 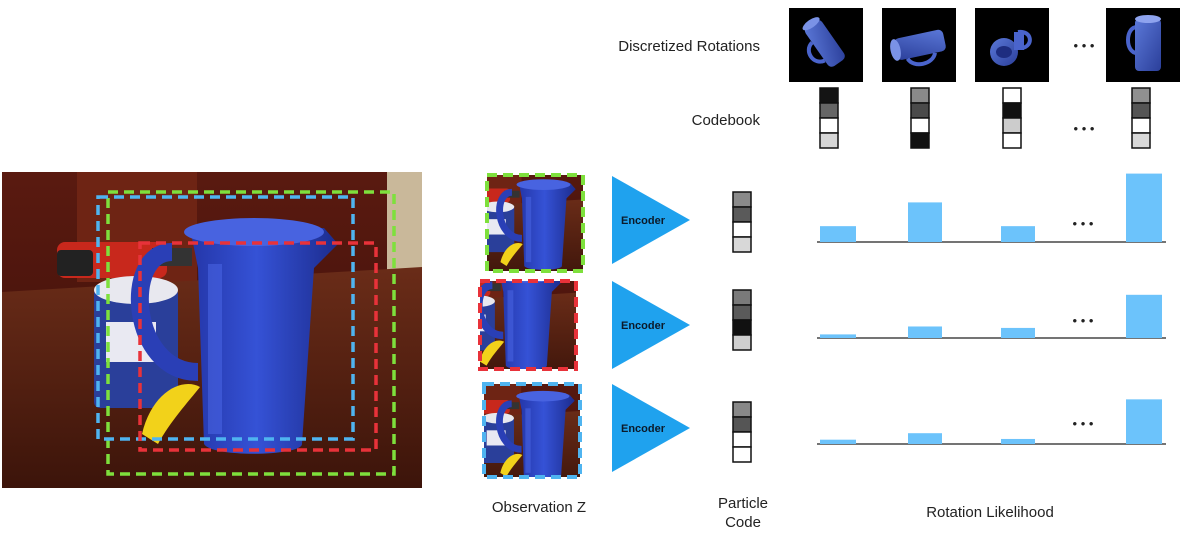 I want to click on observation-crop-blue, so click(x=532, y=430).